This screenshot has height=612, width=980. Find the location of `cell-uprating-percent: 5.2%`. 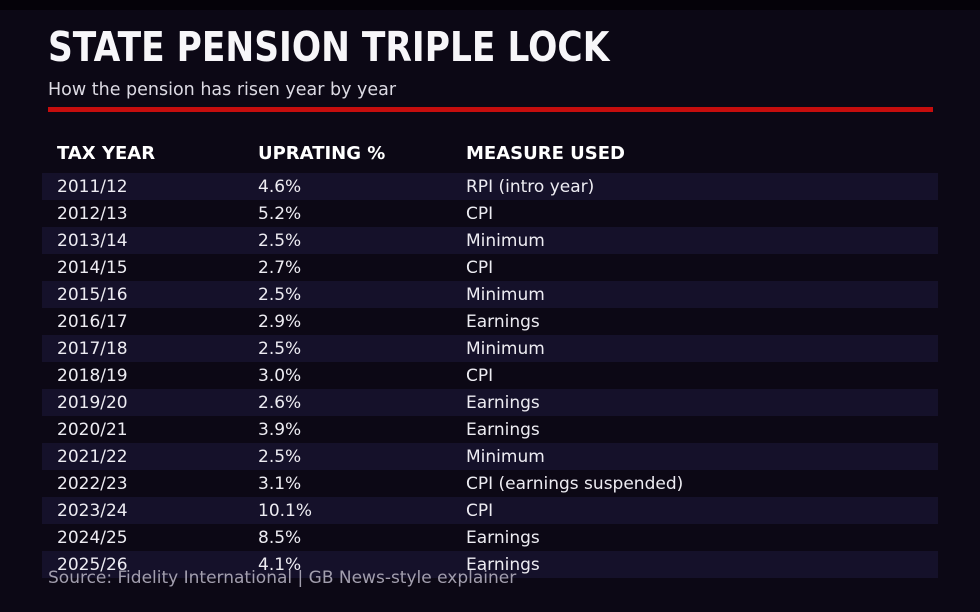

cell-uprating-percent: 5.2% is located at coordinates (280, 213).